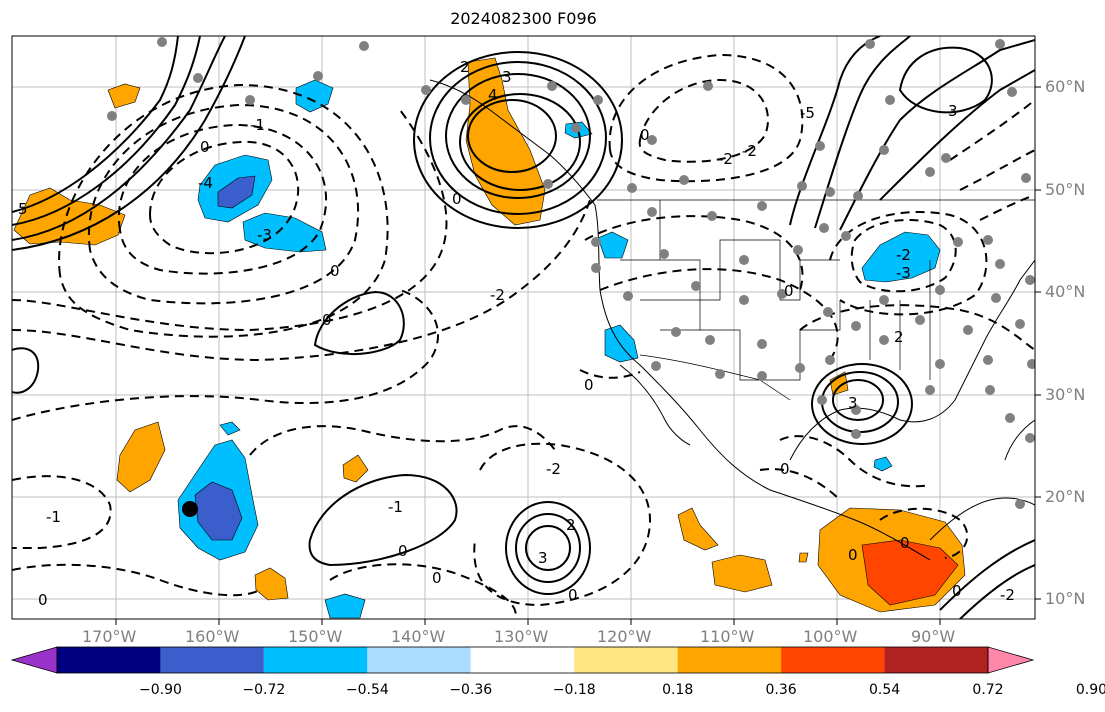 This screenshot has width=1105, height=712. I want to click on lon-label-120w: 120°W, so click(624, 636).